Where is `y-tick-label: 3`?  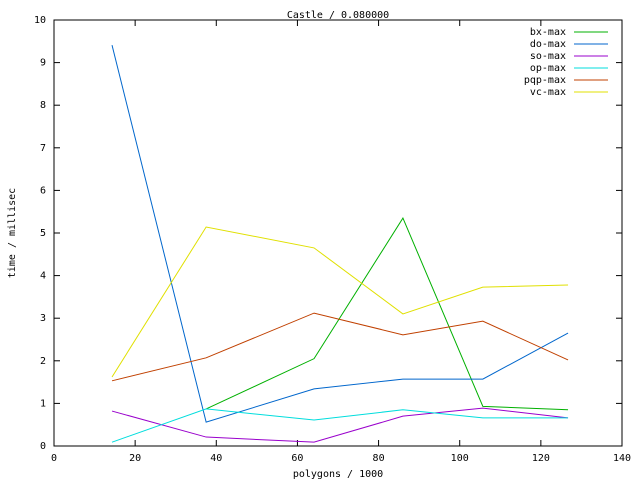 y-tick-label: 3 is located at coordinates (43, 318).